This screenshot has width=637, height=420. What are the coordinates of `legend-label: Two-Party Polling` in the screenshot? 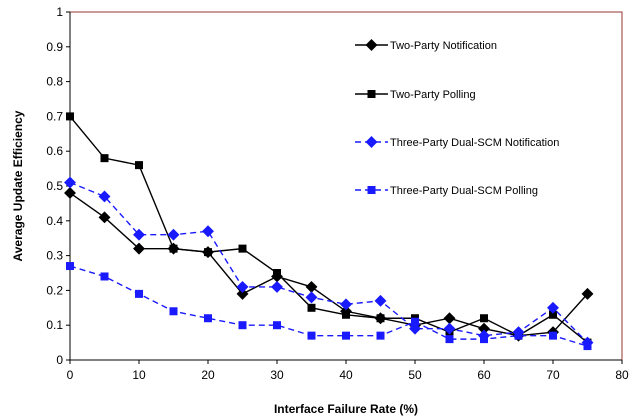 It's located at (433, 95).